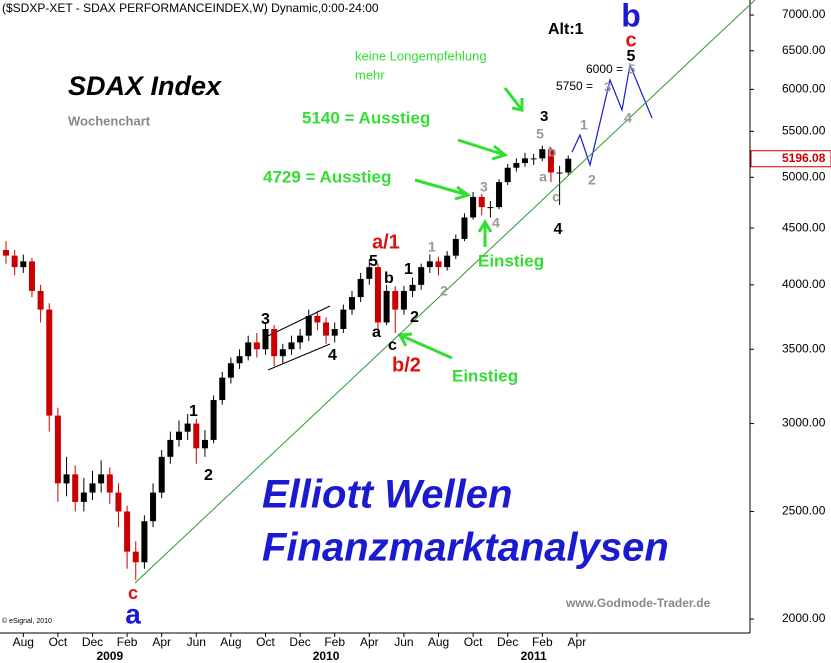 The height and width of the screenshot is (663, 831). What do you see at coordinates (574, 86) in the screenshot?
I see `annotation: 5750 =` at bounding box center [574, 86].